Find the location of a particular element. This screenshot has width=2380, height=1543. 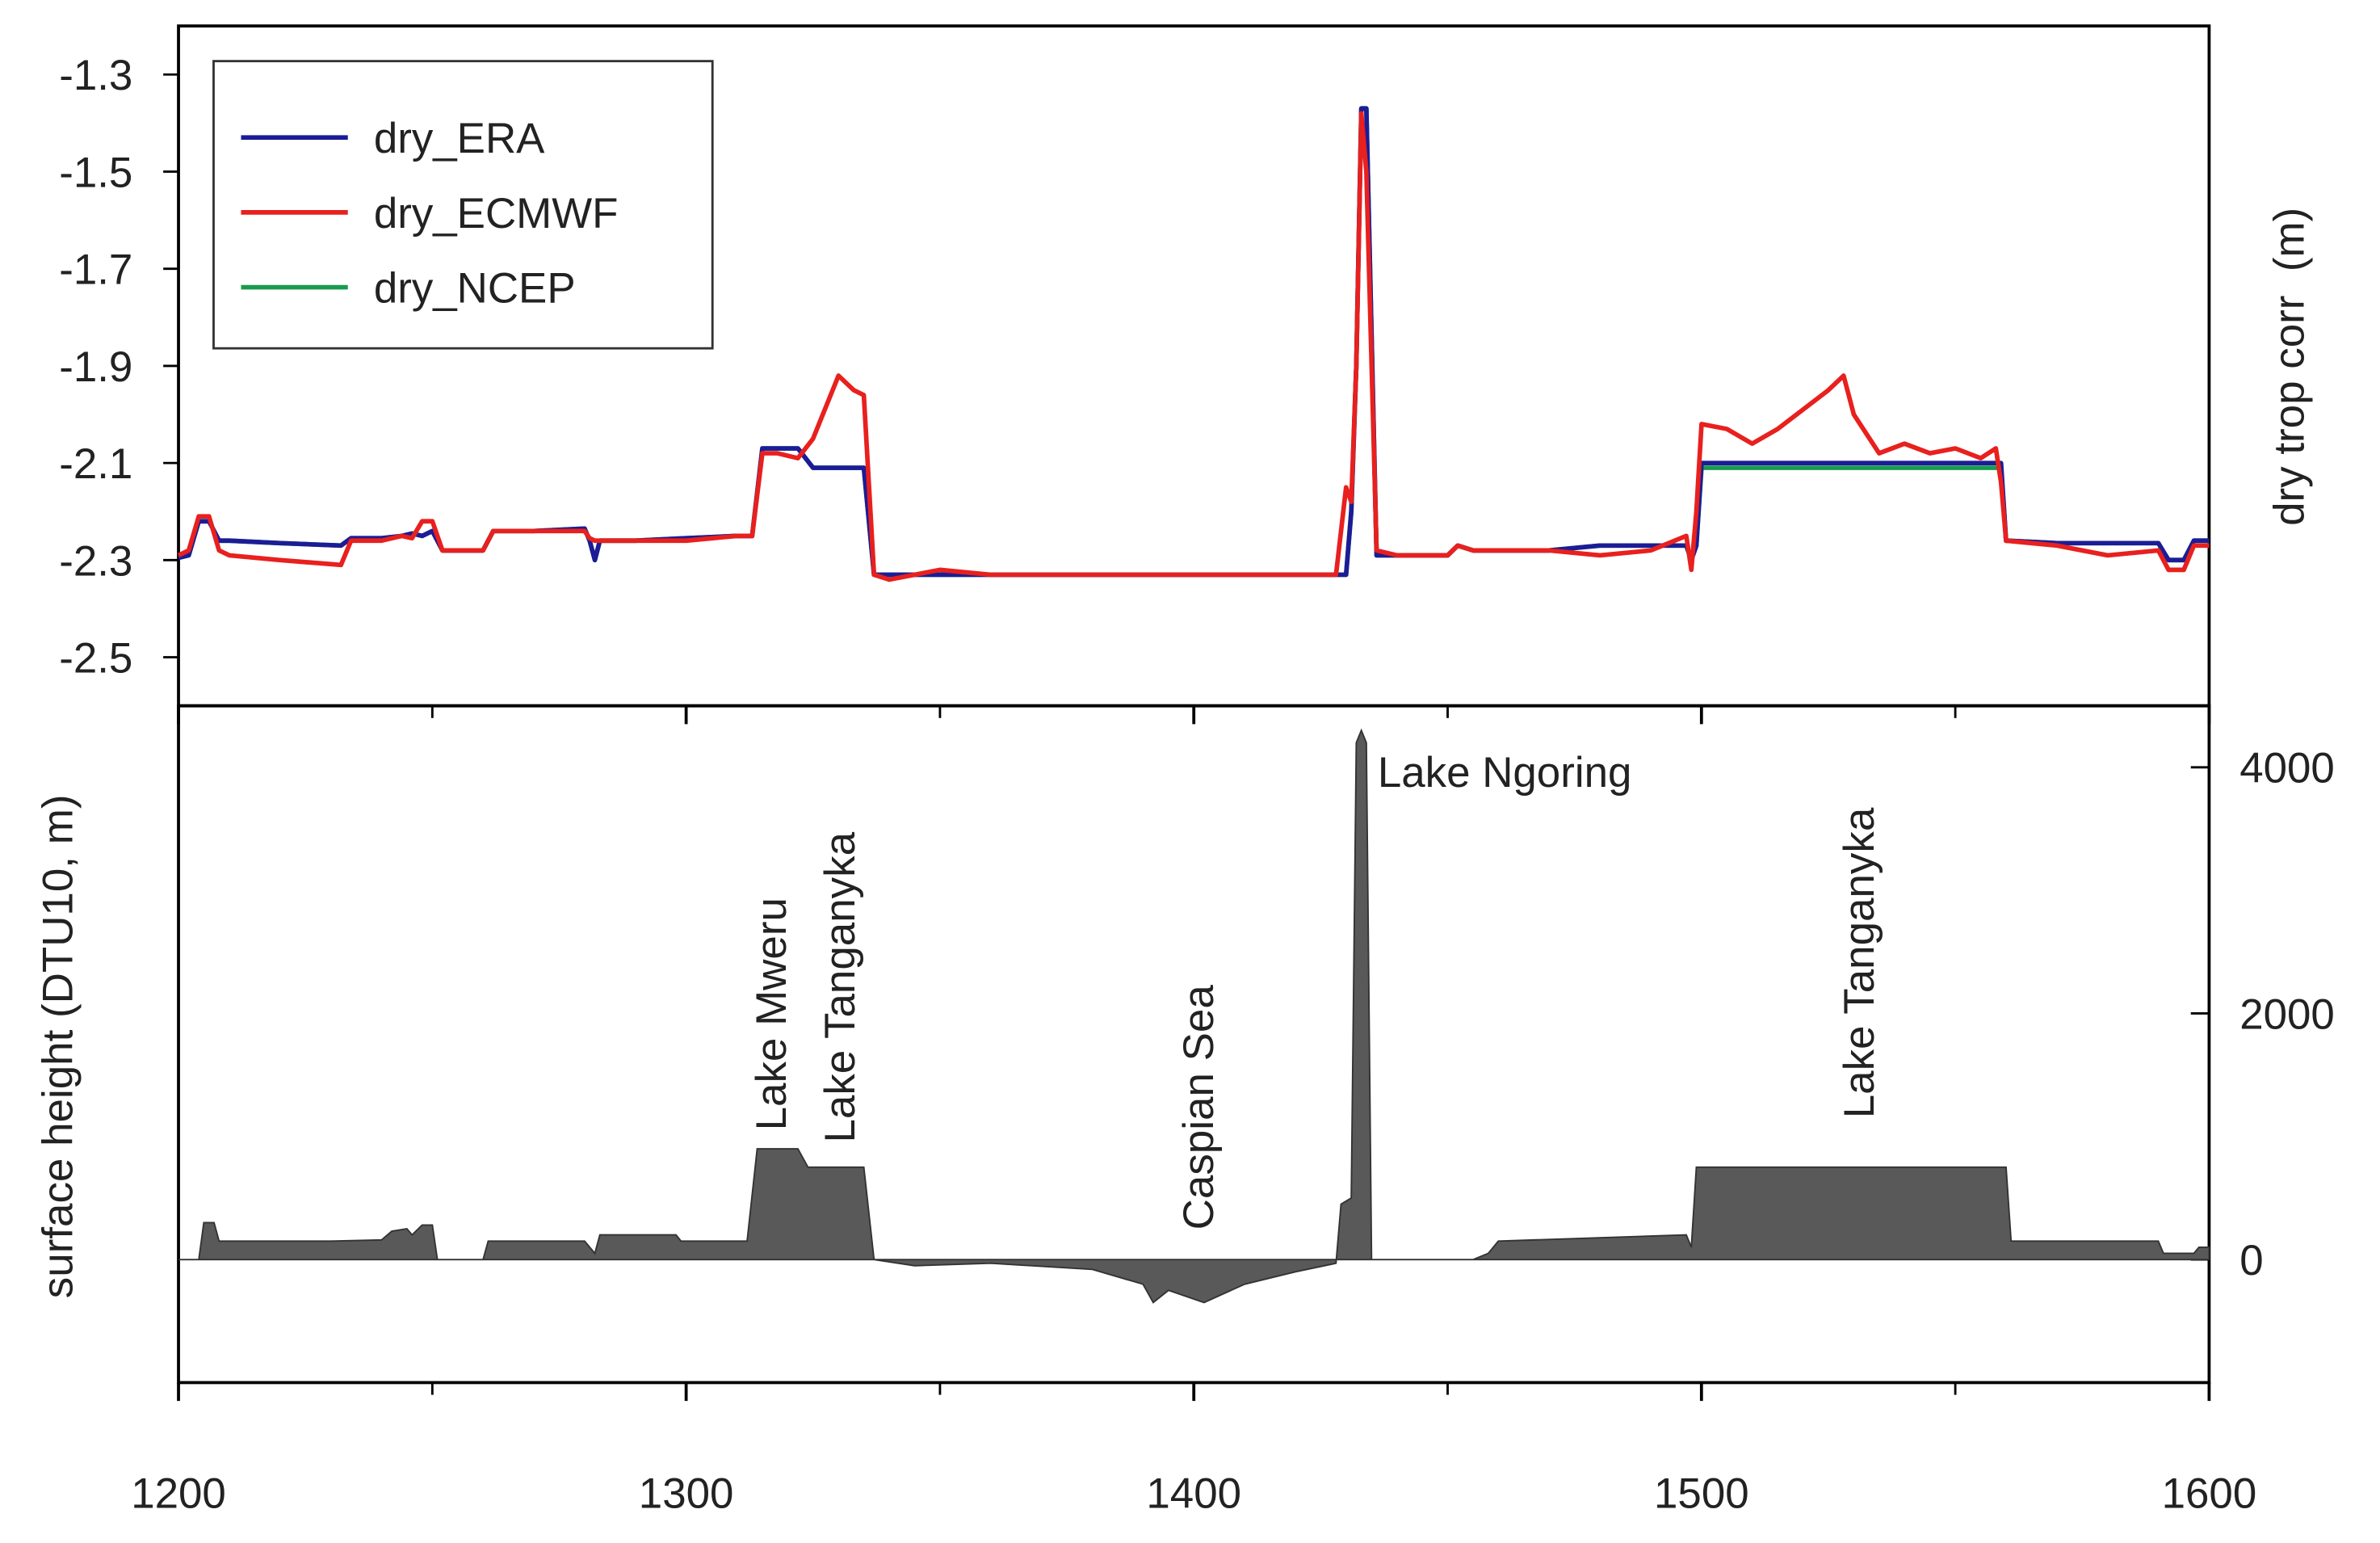

x-tick-label: 1600 is located at coordinates (2209, 1493).